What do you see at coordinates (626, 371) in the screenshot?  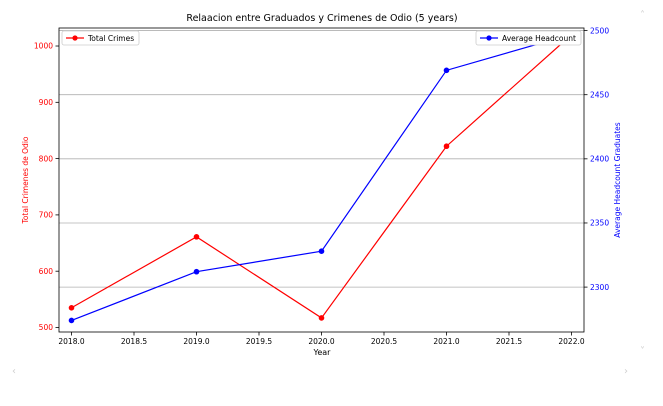 I see `scroll-right-arrow-icon: ›` at bounding box center [626, 371].